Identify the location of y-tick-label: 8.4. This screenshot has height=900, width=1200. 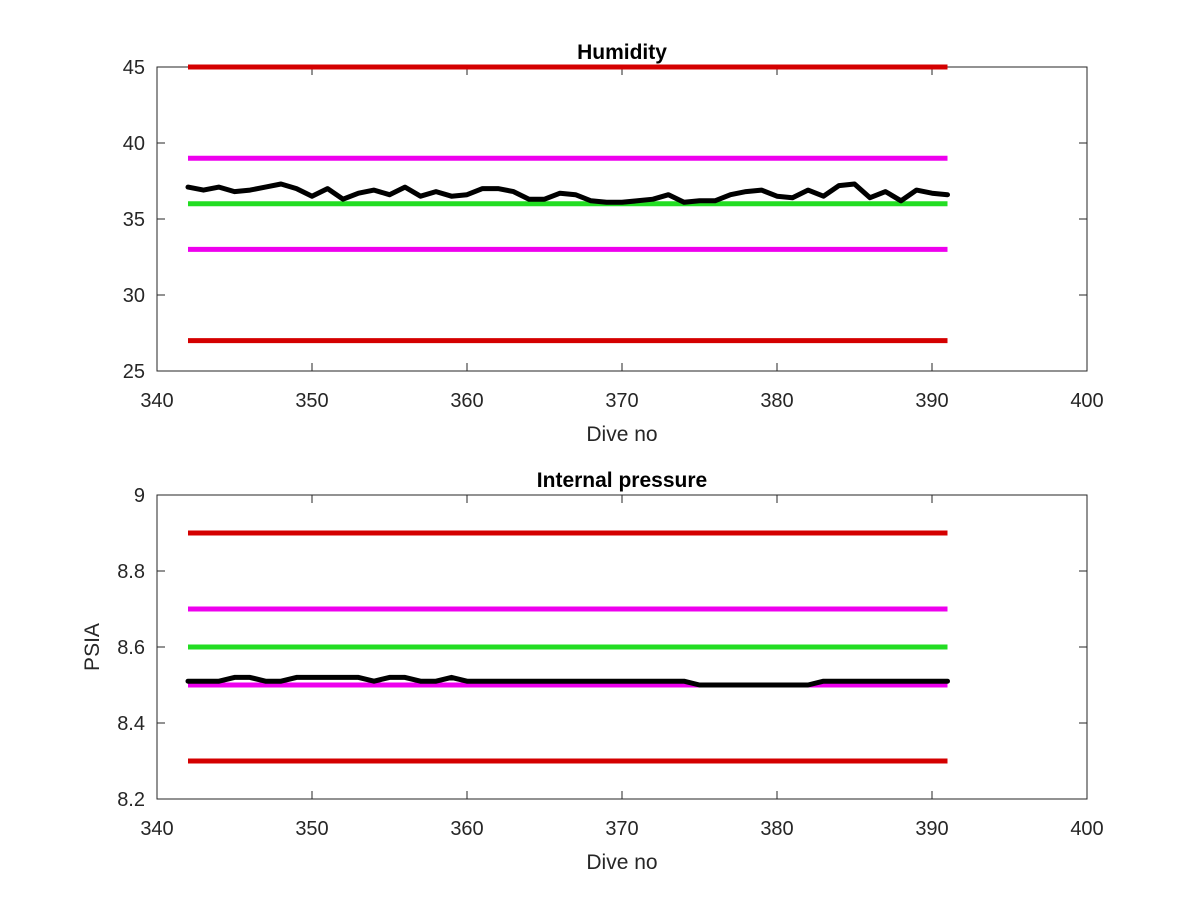
(131, 724).